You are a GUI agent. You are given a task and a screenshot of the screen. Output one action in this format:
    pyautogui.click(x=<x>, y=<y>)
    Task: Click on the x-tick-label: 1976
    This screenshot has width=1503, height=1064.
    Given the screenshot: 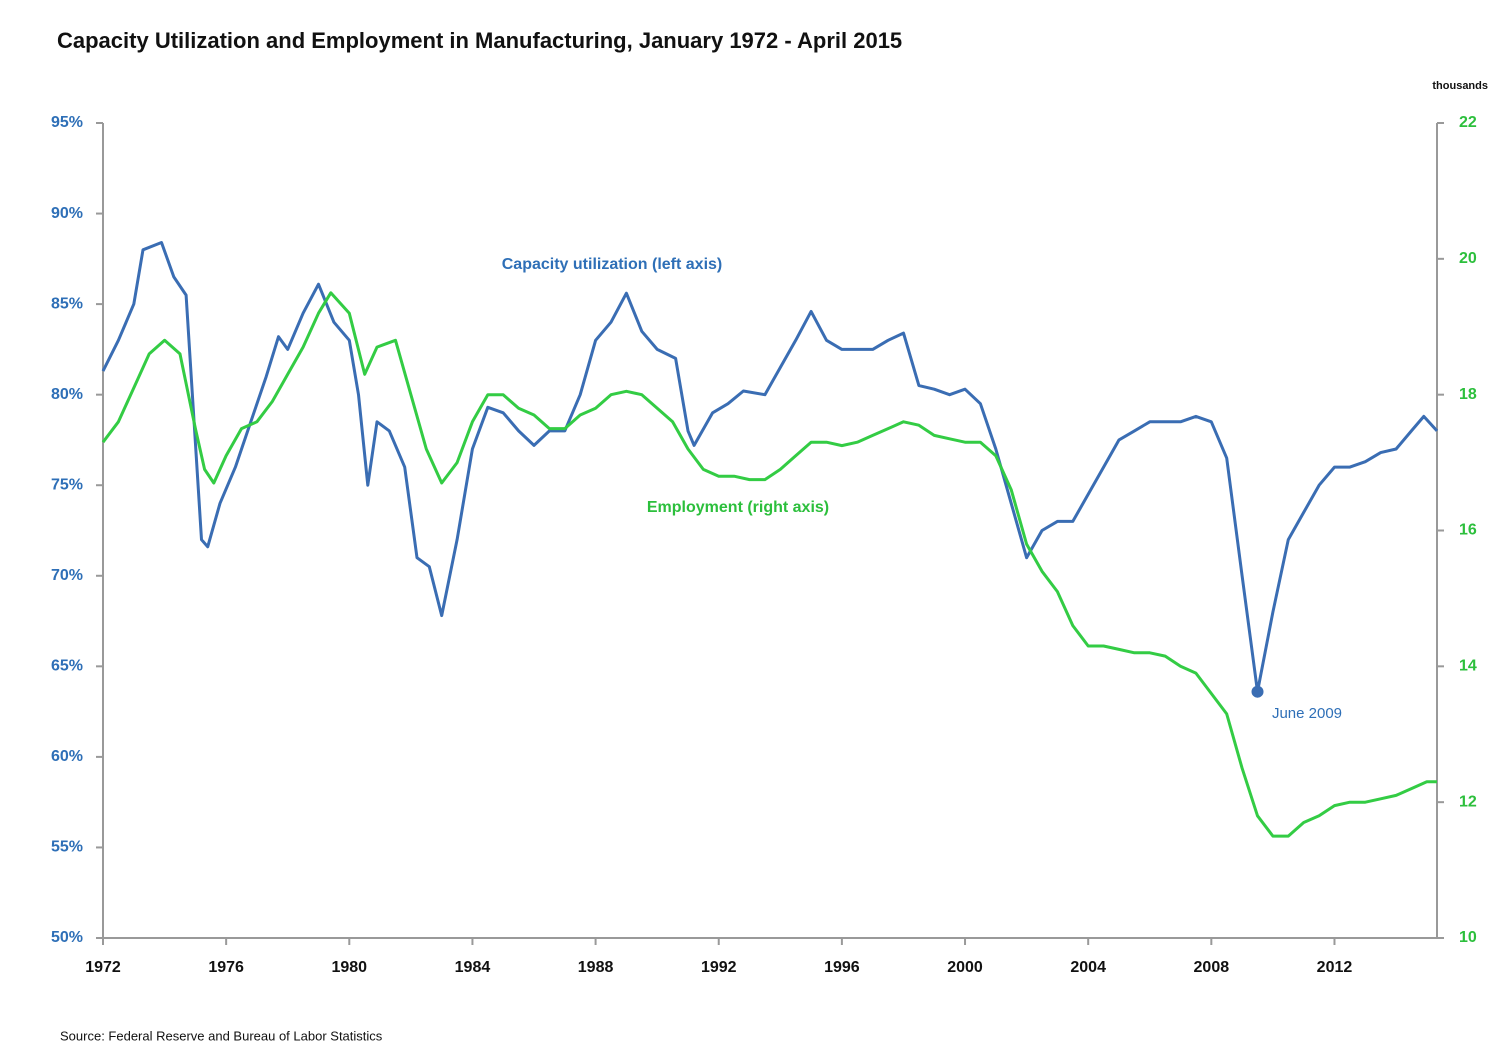 What is the action you would take?
    pyautogui.click(x=226, y=967)
    